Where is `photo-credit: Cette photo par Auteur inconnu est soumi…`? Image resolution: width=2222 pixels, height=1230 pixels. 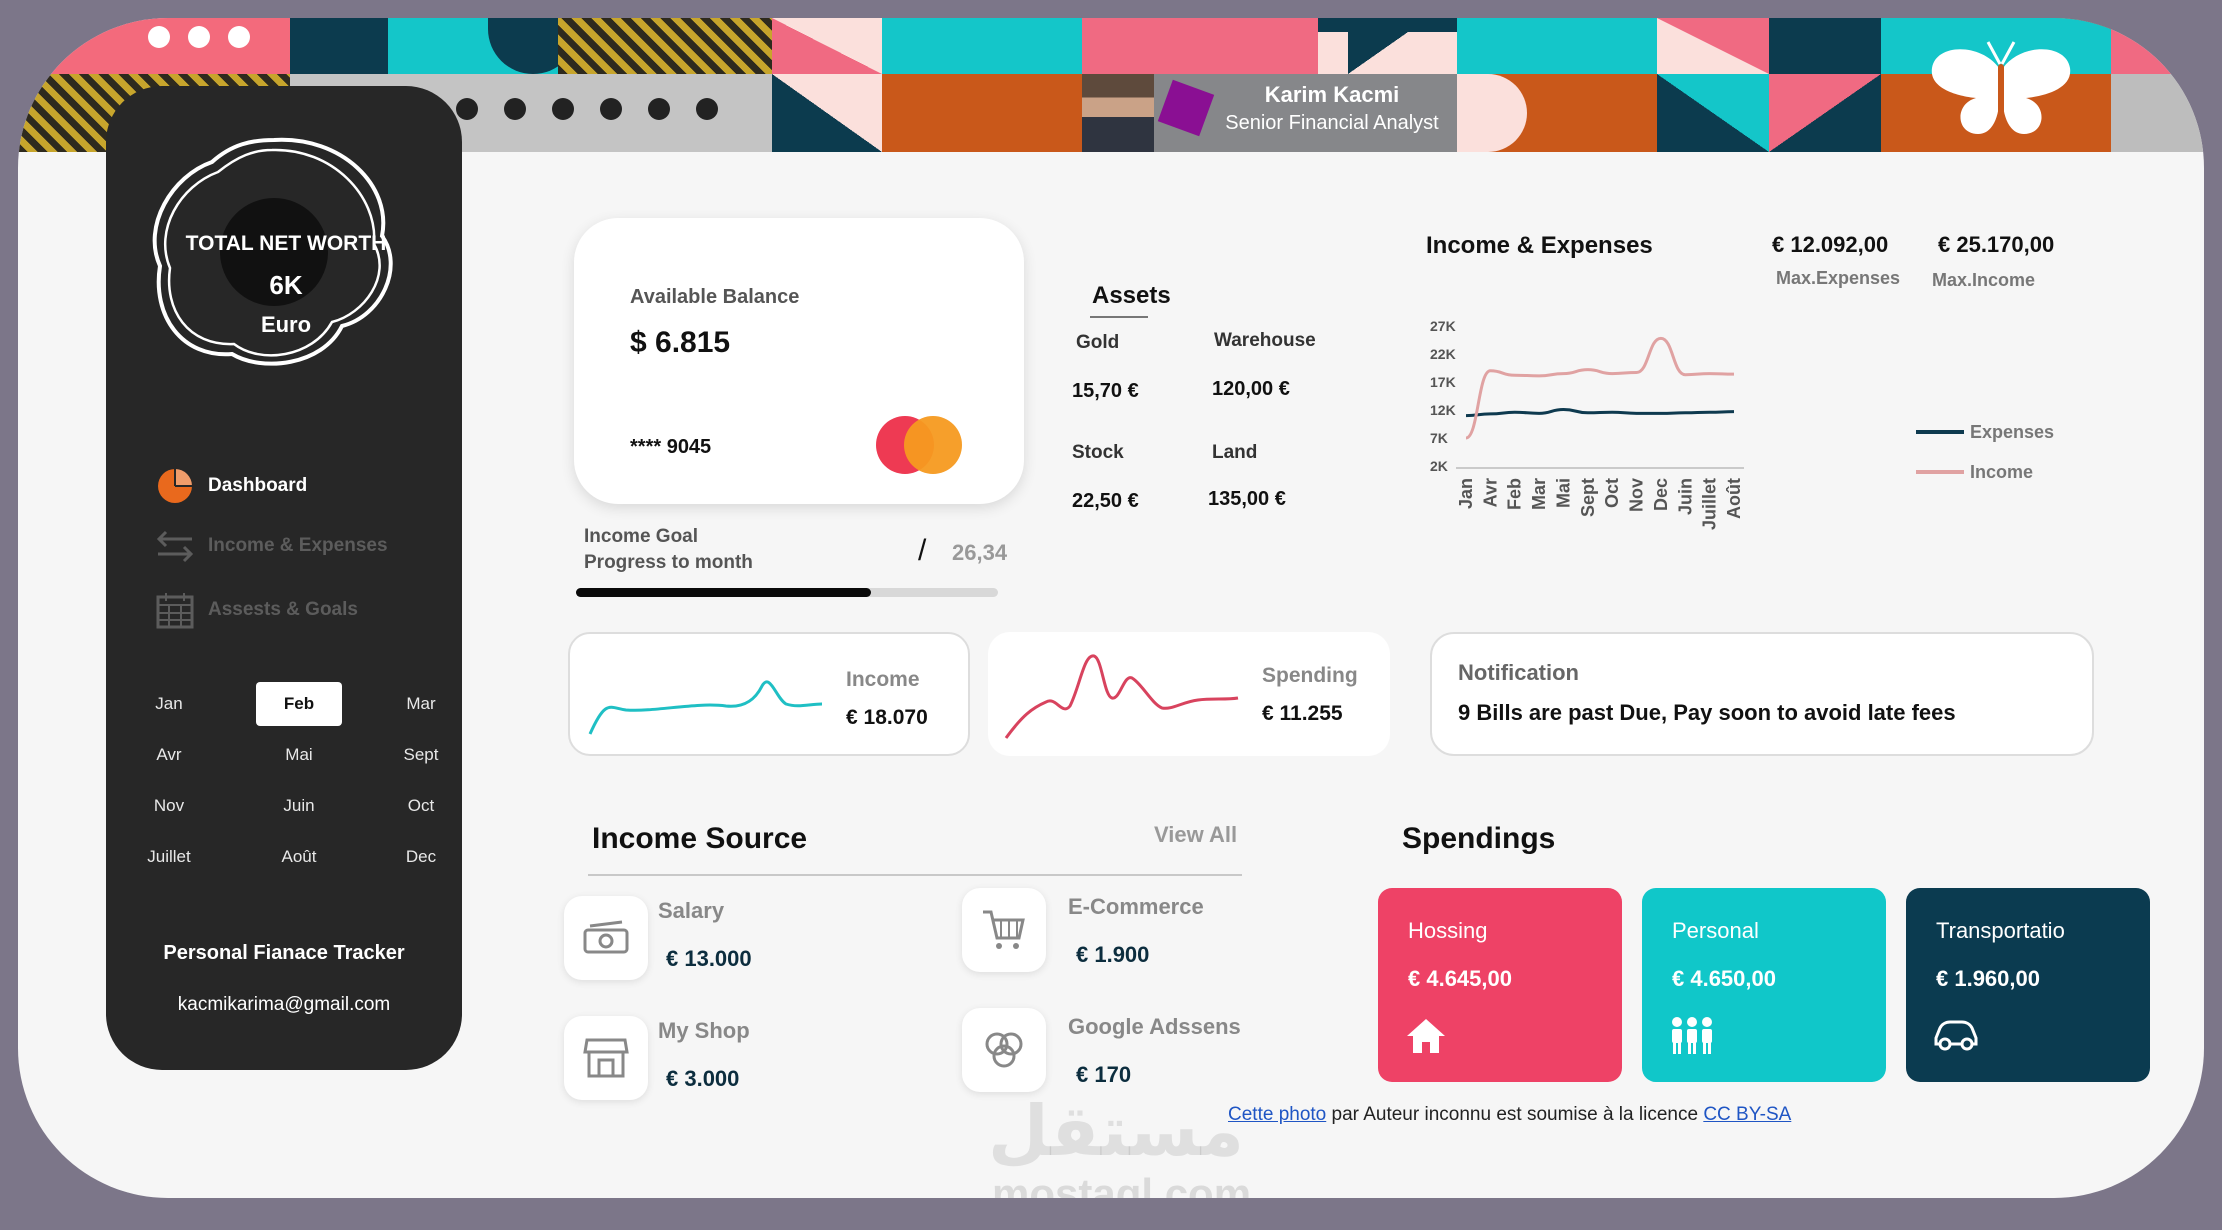 photo-credit: Cette photo par Auteur inconnu est soumi… is located at coordinates (1509, 1115).